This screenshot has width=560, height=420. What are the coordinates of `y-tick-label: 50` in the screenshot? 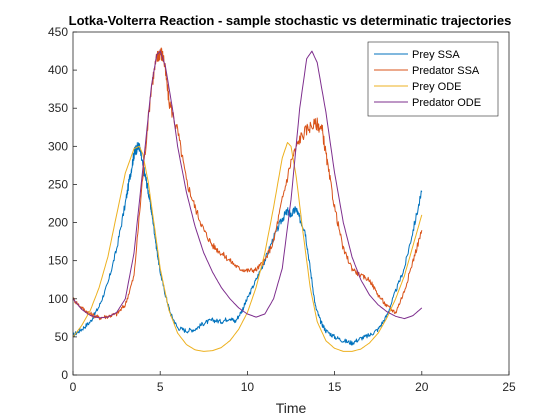 It's located at (62, 337).